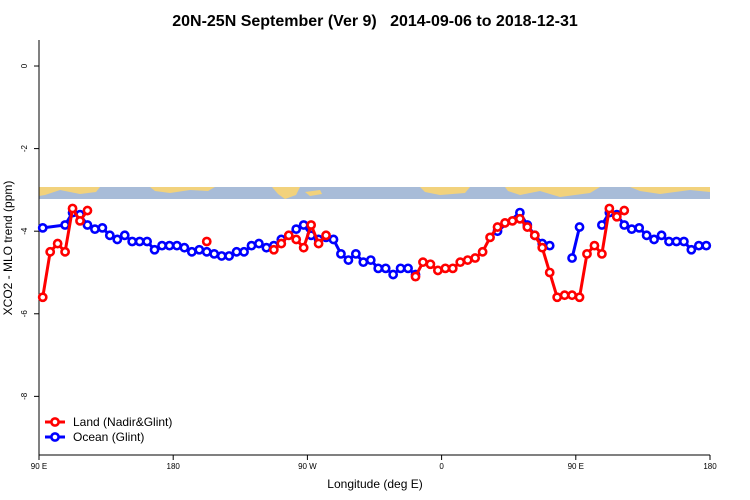 The height and width of the screenshot is (500, 750). I want to click on y-tick-label: 0, so click(24, 65).